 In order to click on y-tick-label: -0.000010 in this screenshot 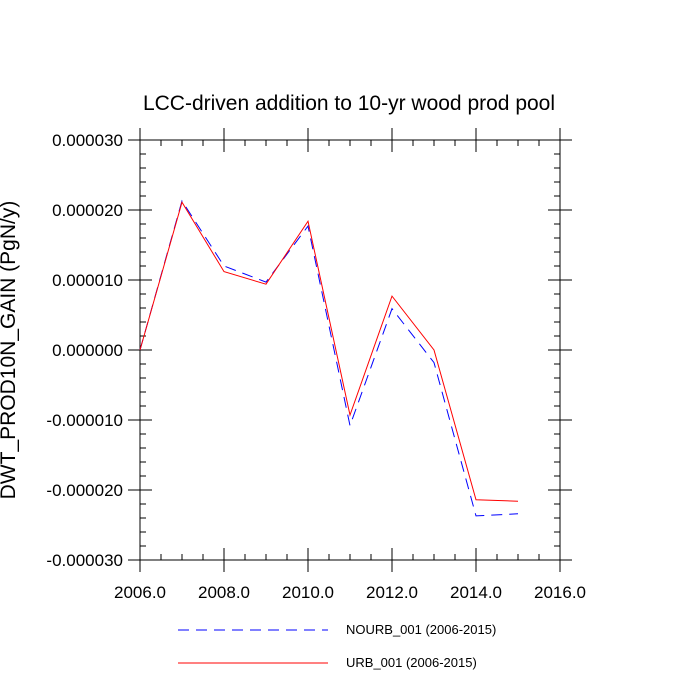, I will do `click(84, 420)`.